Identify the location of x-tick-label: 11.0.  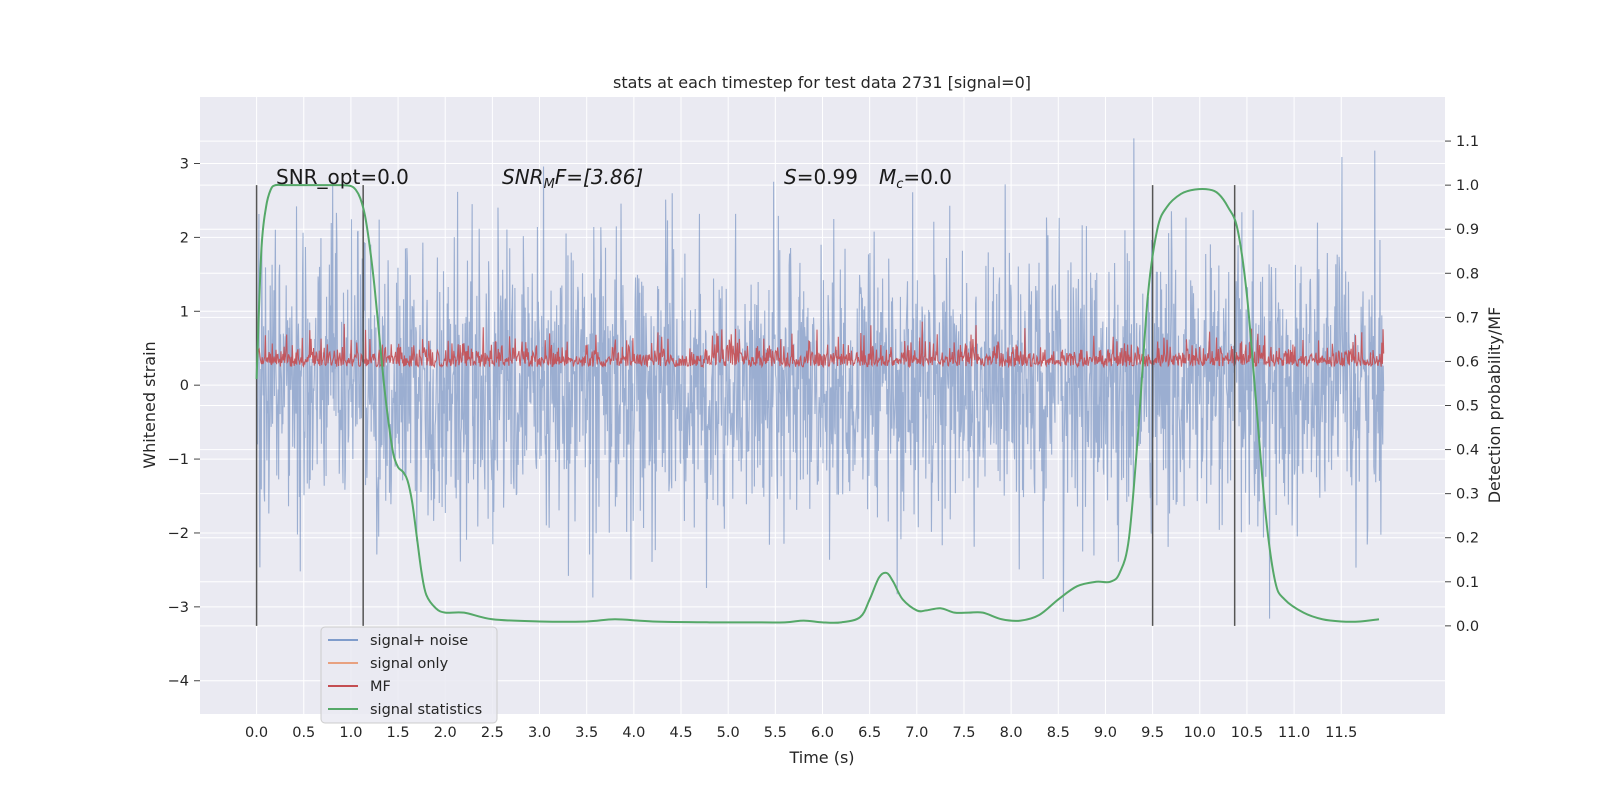
(1294, 733).